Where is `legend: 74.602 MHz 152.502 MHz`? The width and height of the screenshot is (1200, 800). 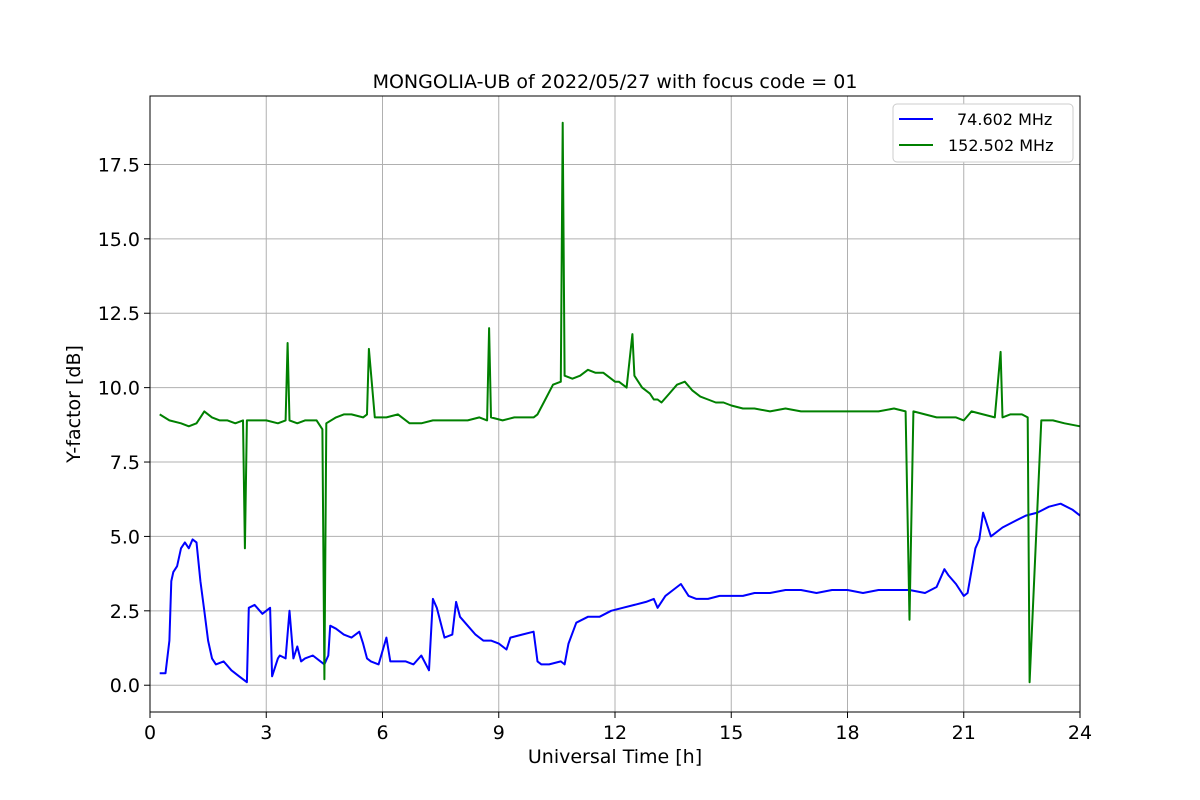 legend: 74.602 MHz 152.502 MHz is located at coordinates (983, 133).